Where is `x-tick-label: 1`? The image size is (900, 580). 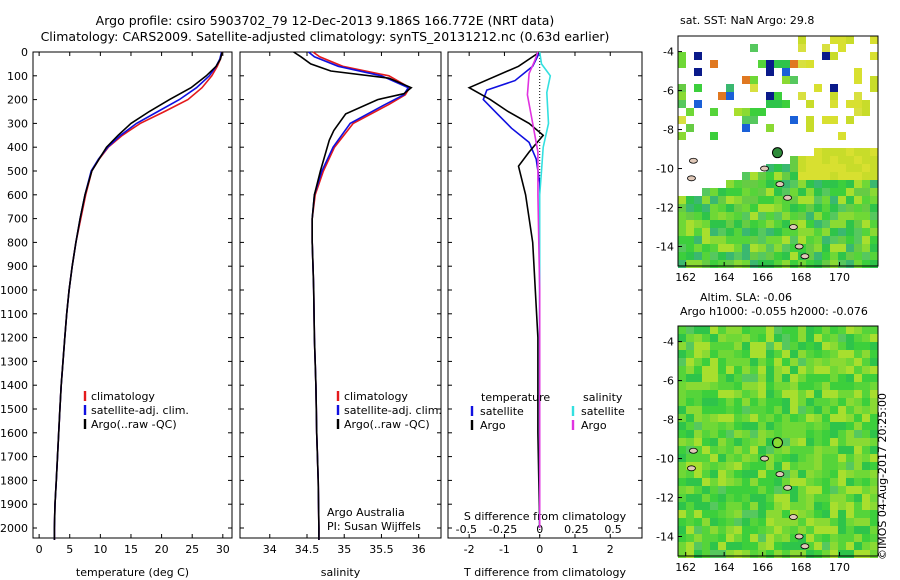 x-tick-label: 1 is located at coordinates (574, 549).